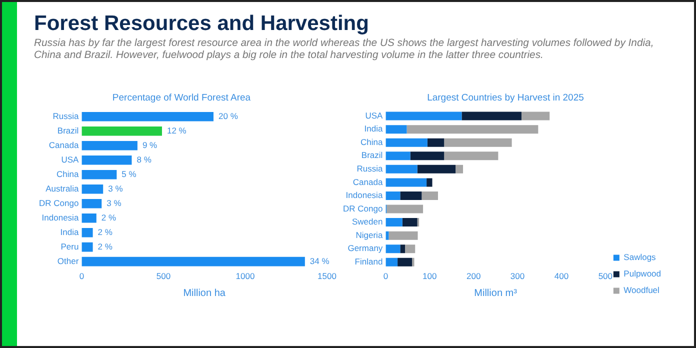 This screenshot has height=348, width=696. I want to click on x-tick-label: 1000, so click(245, 276).